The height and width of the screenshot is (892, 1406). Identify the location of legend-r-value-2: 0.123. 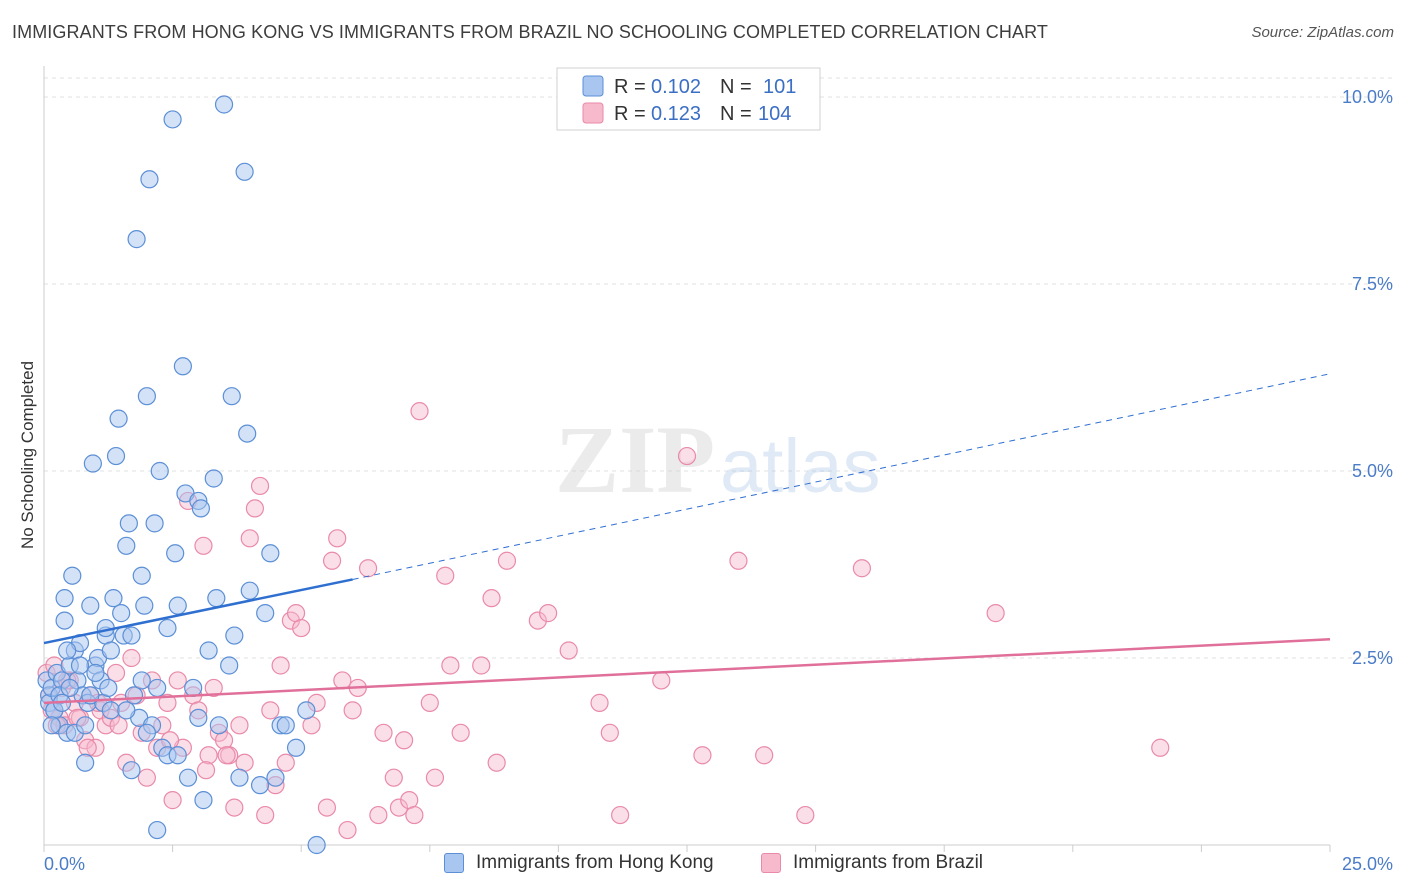
(676, 114).